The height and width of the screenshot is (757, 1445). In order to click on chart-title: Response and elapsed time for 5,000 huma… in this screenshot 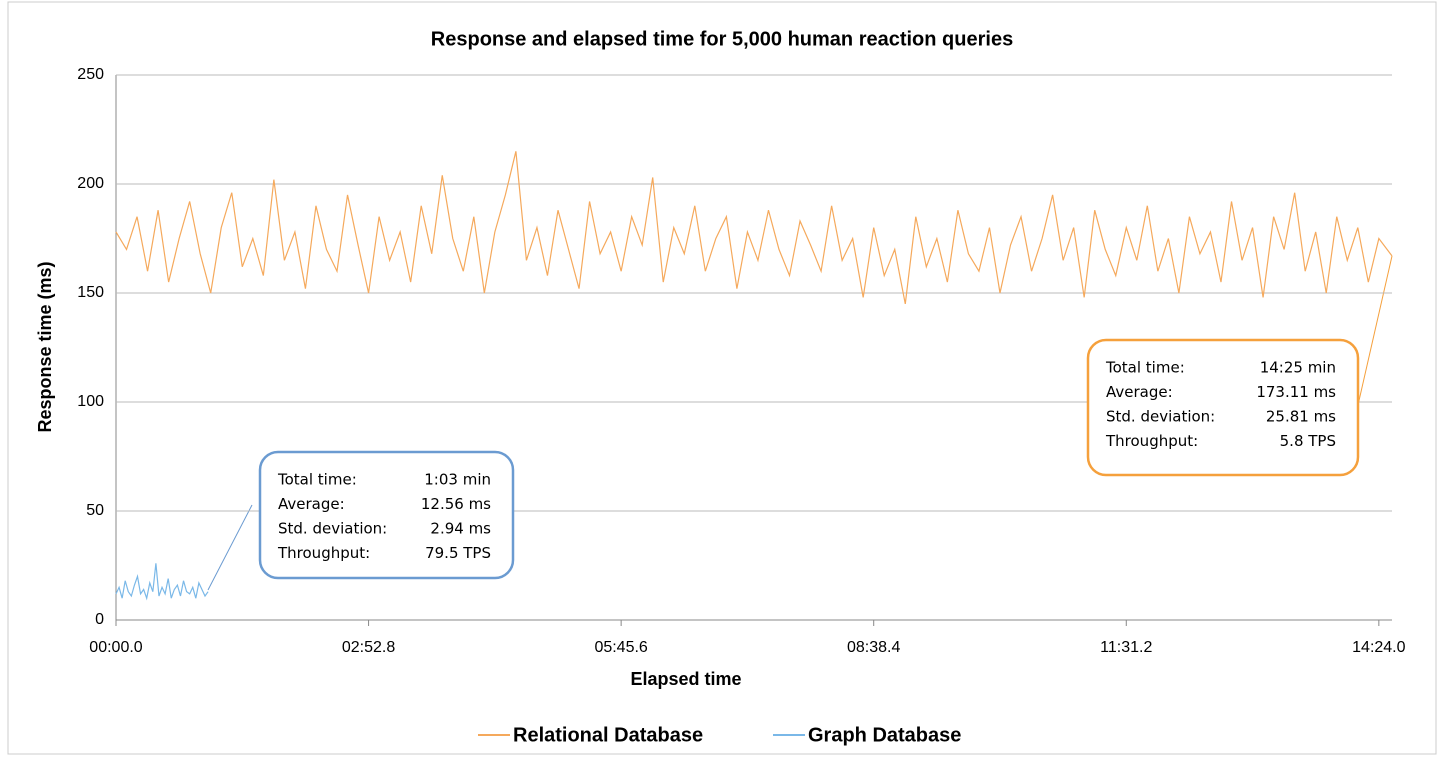, I will do `click(722, 39)`.